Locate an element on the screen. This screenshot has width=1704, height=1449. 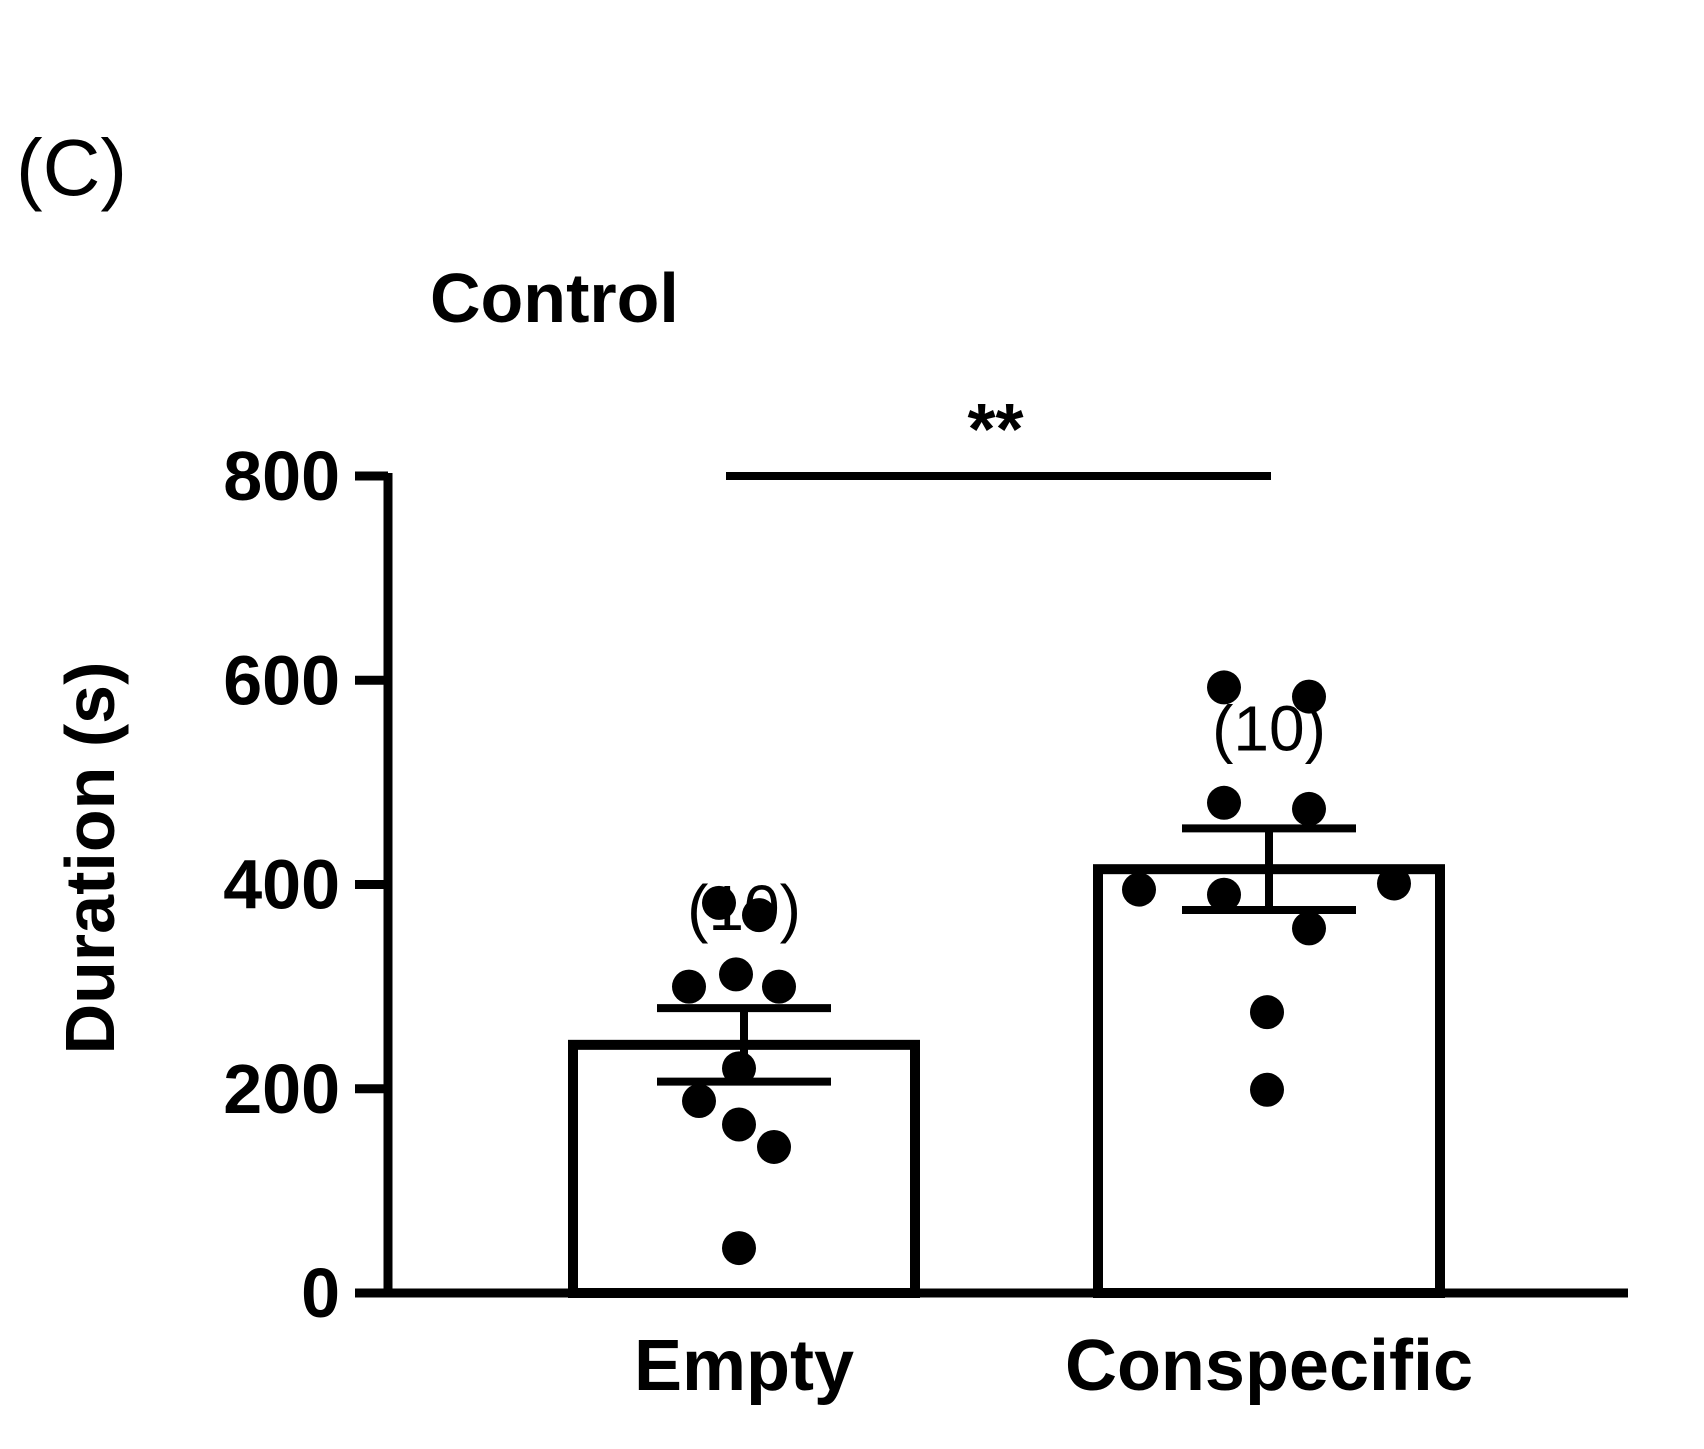
x-tick-label: Conspecific is located at coordinates (1269, 1366).